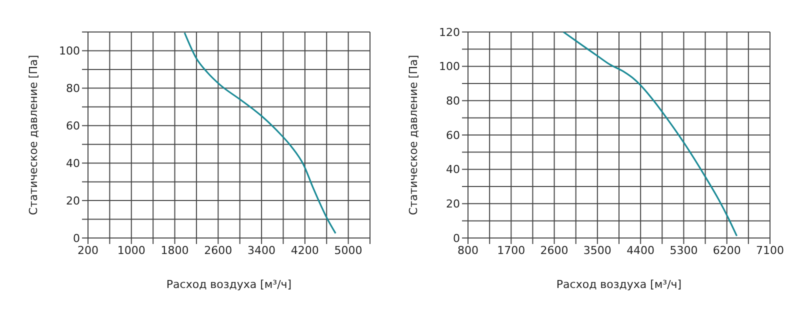  Describe the element at coordinates (88, 250) in the screenshot. I see `x-tick-label: 200` at that location.